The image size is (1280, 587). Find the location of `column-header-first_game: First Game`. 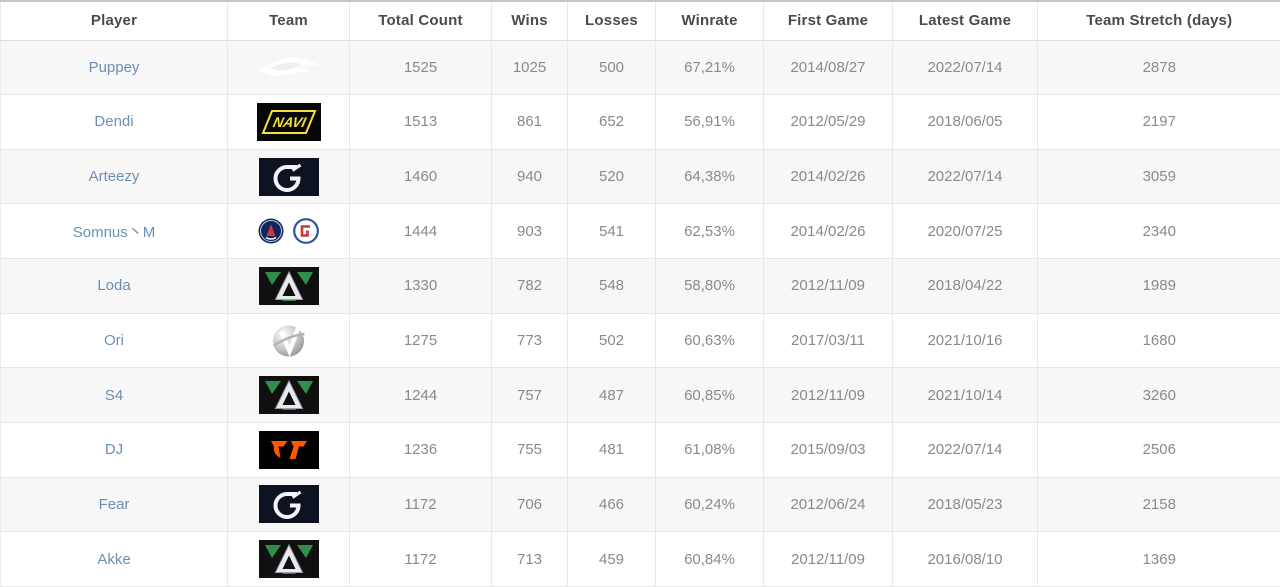

column-header-first_game: First Game is located at coordinates (828, 21).